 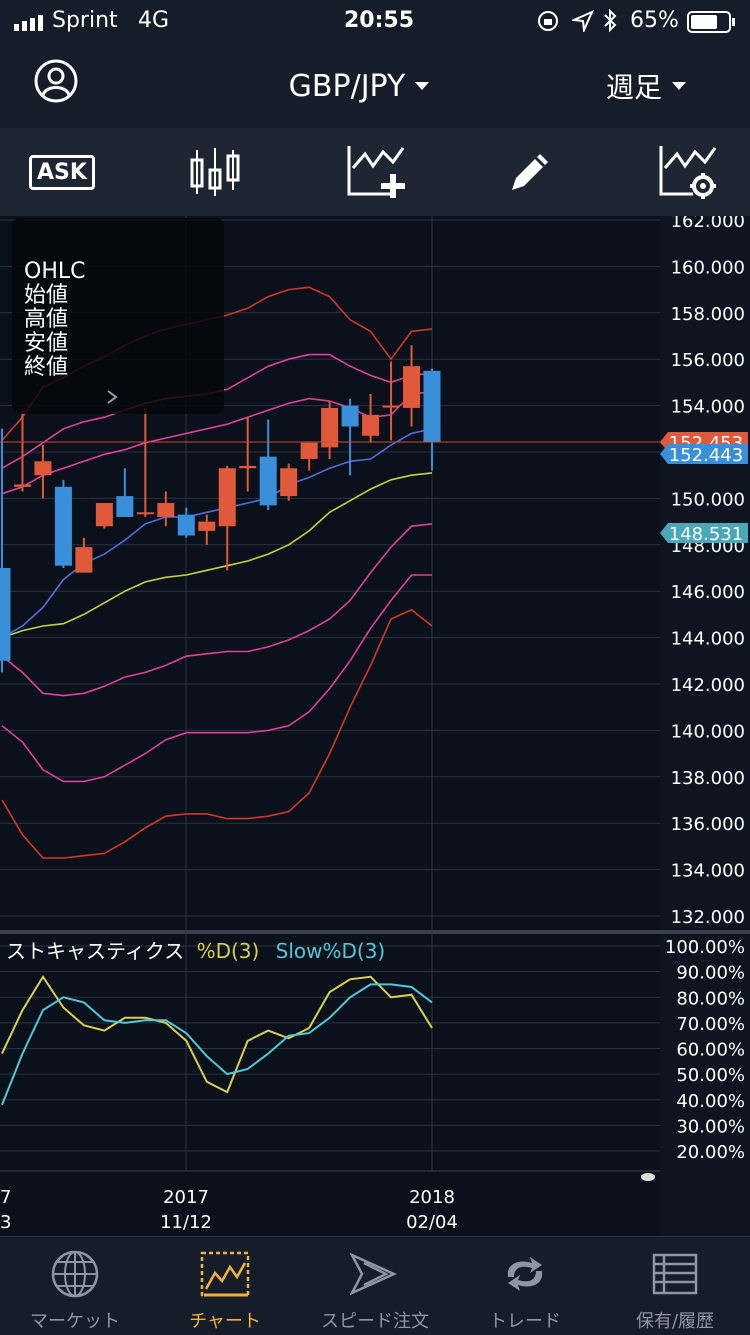 I want to click on y-tick-label: 160.000, so click(x=708, y=267).